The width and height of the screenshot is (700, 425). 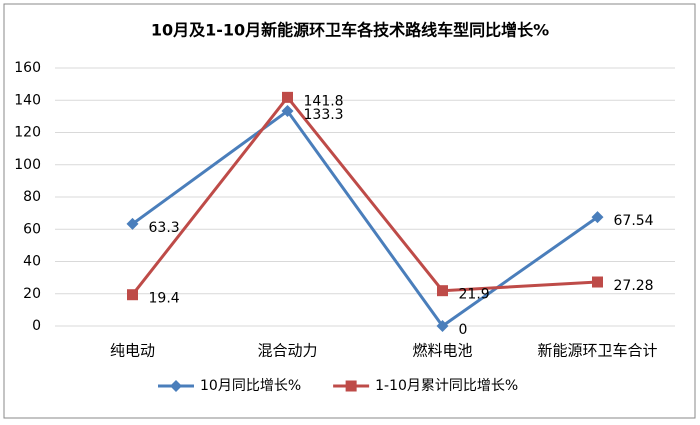 I want to click on data-label: 63.3, so click(x=164, y=228).